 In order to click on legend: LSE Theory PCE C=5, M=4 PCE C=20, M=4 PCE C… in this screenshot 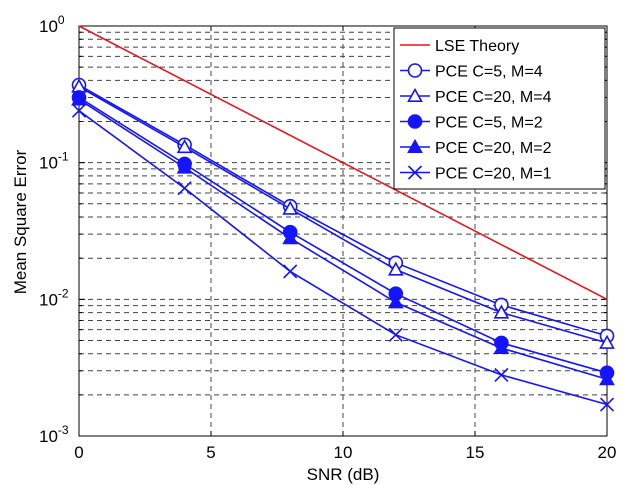, I will do `click(499, 108)`.